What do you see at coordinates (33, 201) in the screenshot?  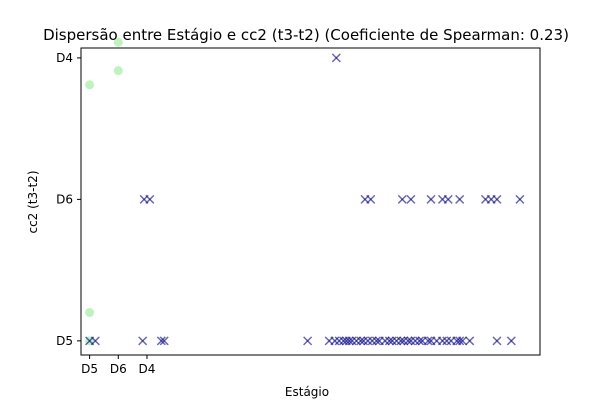 I see `y-axis-label: cc2 (t3-t2)` at bounding box center [33, 201].